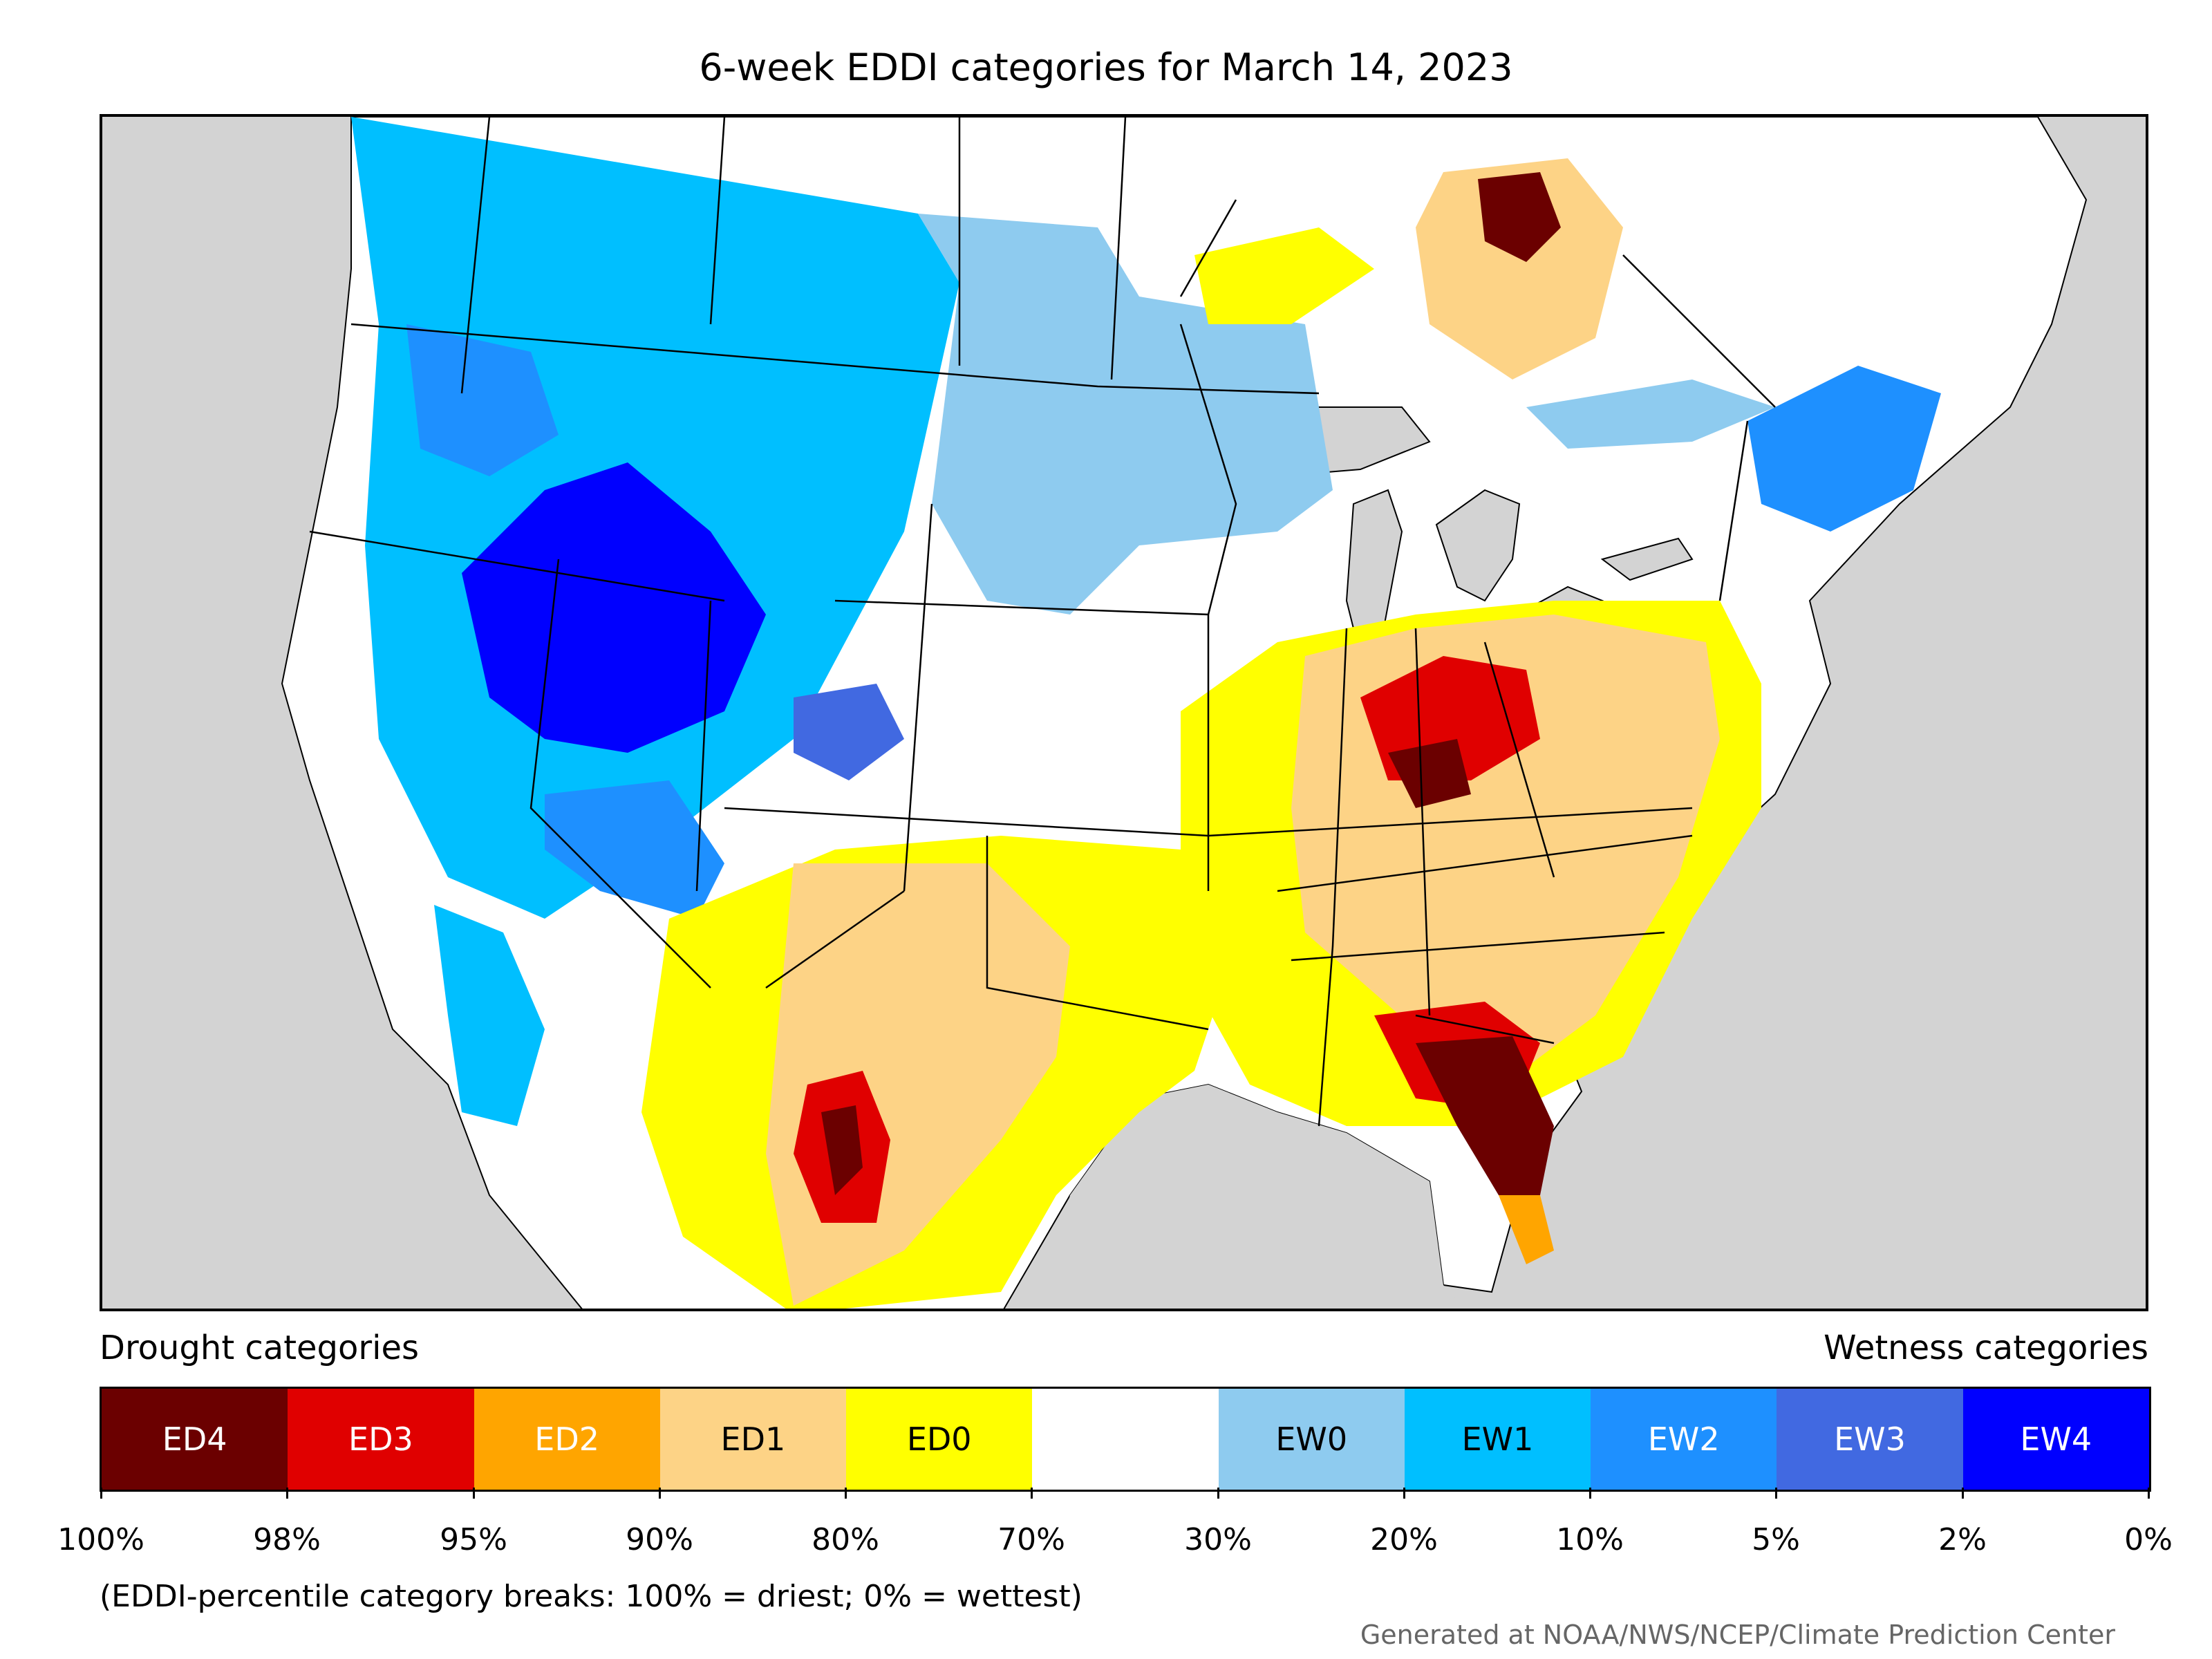 The image size is (2212, 1659). I want to click on colorbar-tick-label: 5%, so click(1776, 1540).